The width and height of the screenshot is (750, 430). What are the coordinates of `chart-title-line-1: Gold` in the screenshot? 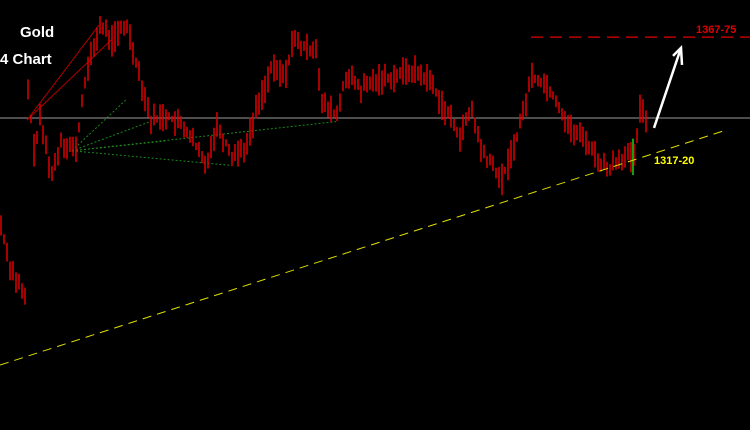 It's located at (37, 32).